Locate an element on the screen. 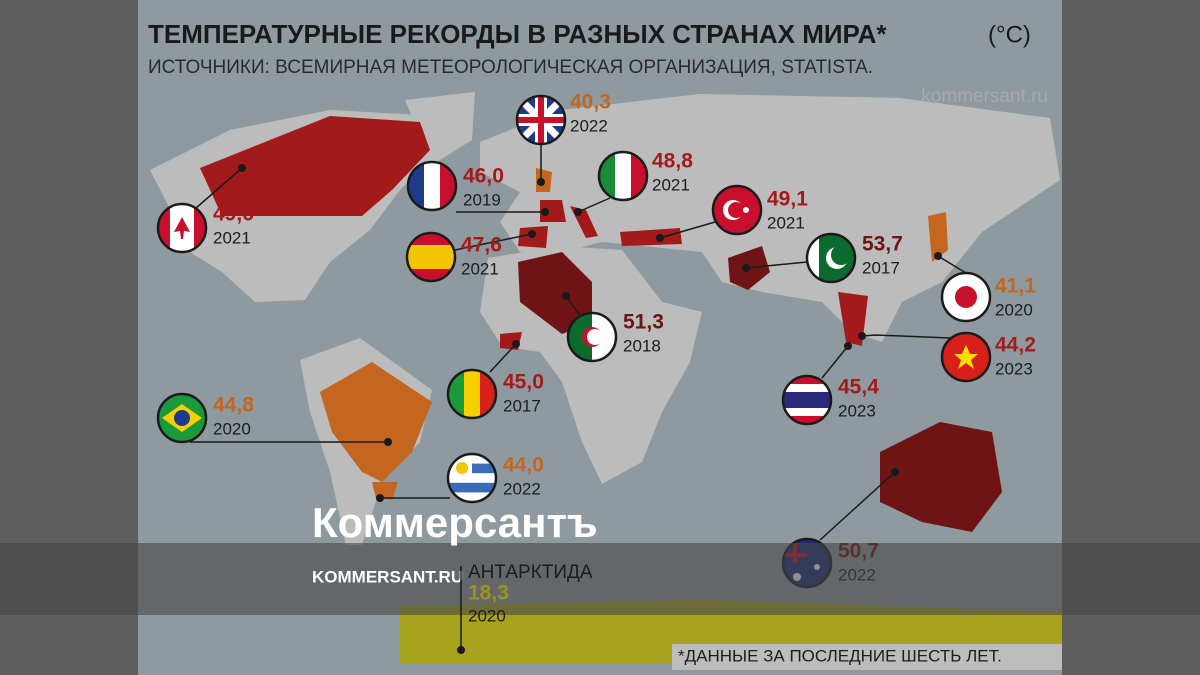 The height and width of the screenshot is (675, 1200). flag-cross is located at coordinates (541, 120).